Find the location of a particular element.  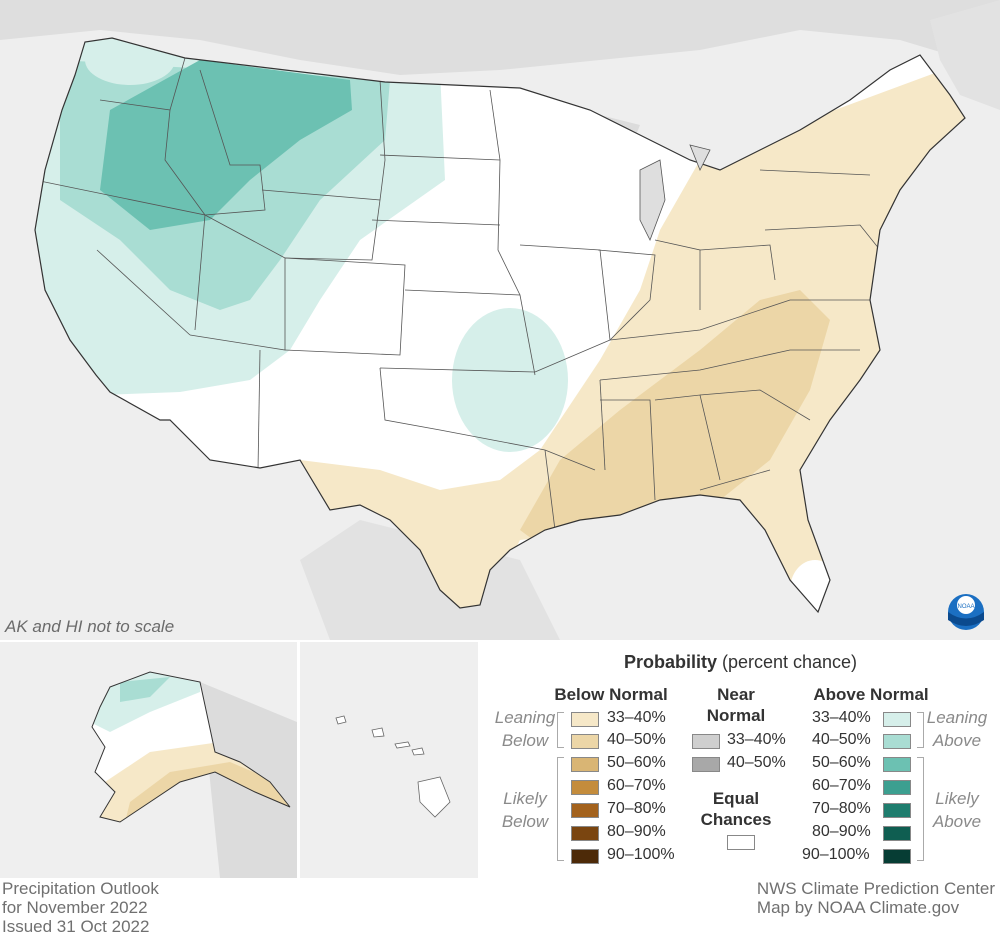

svg-text: NOAA is located at coordinates (965, 607).